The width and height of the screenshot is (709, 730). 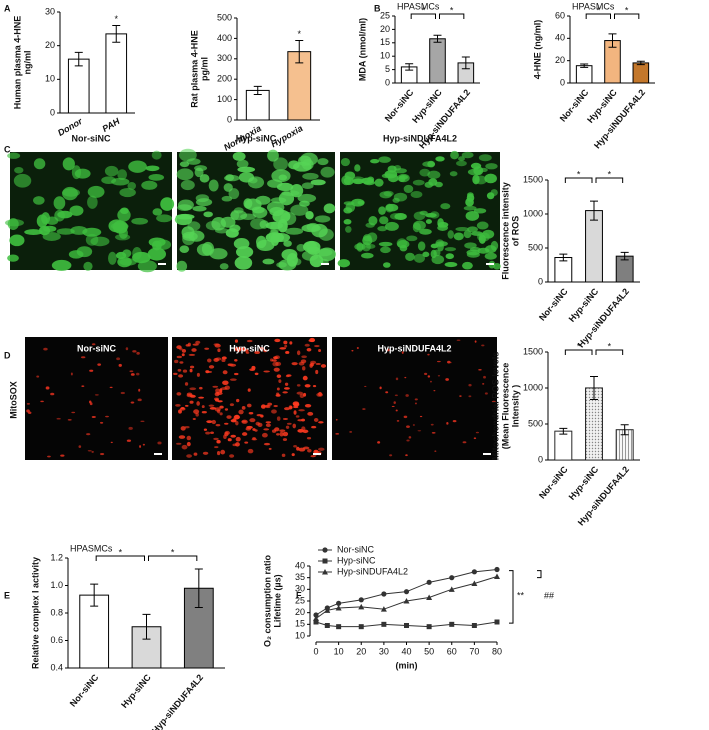 I want to click on panel-letter: A, so click(x=7, y=8).